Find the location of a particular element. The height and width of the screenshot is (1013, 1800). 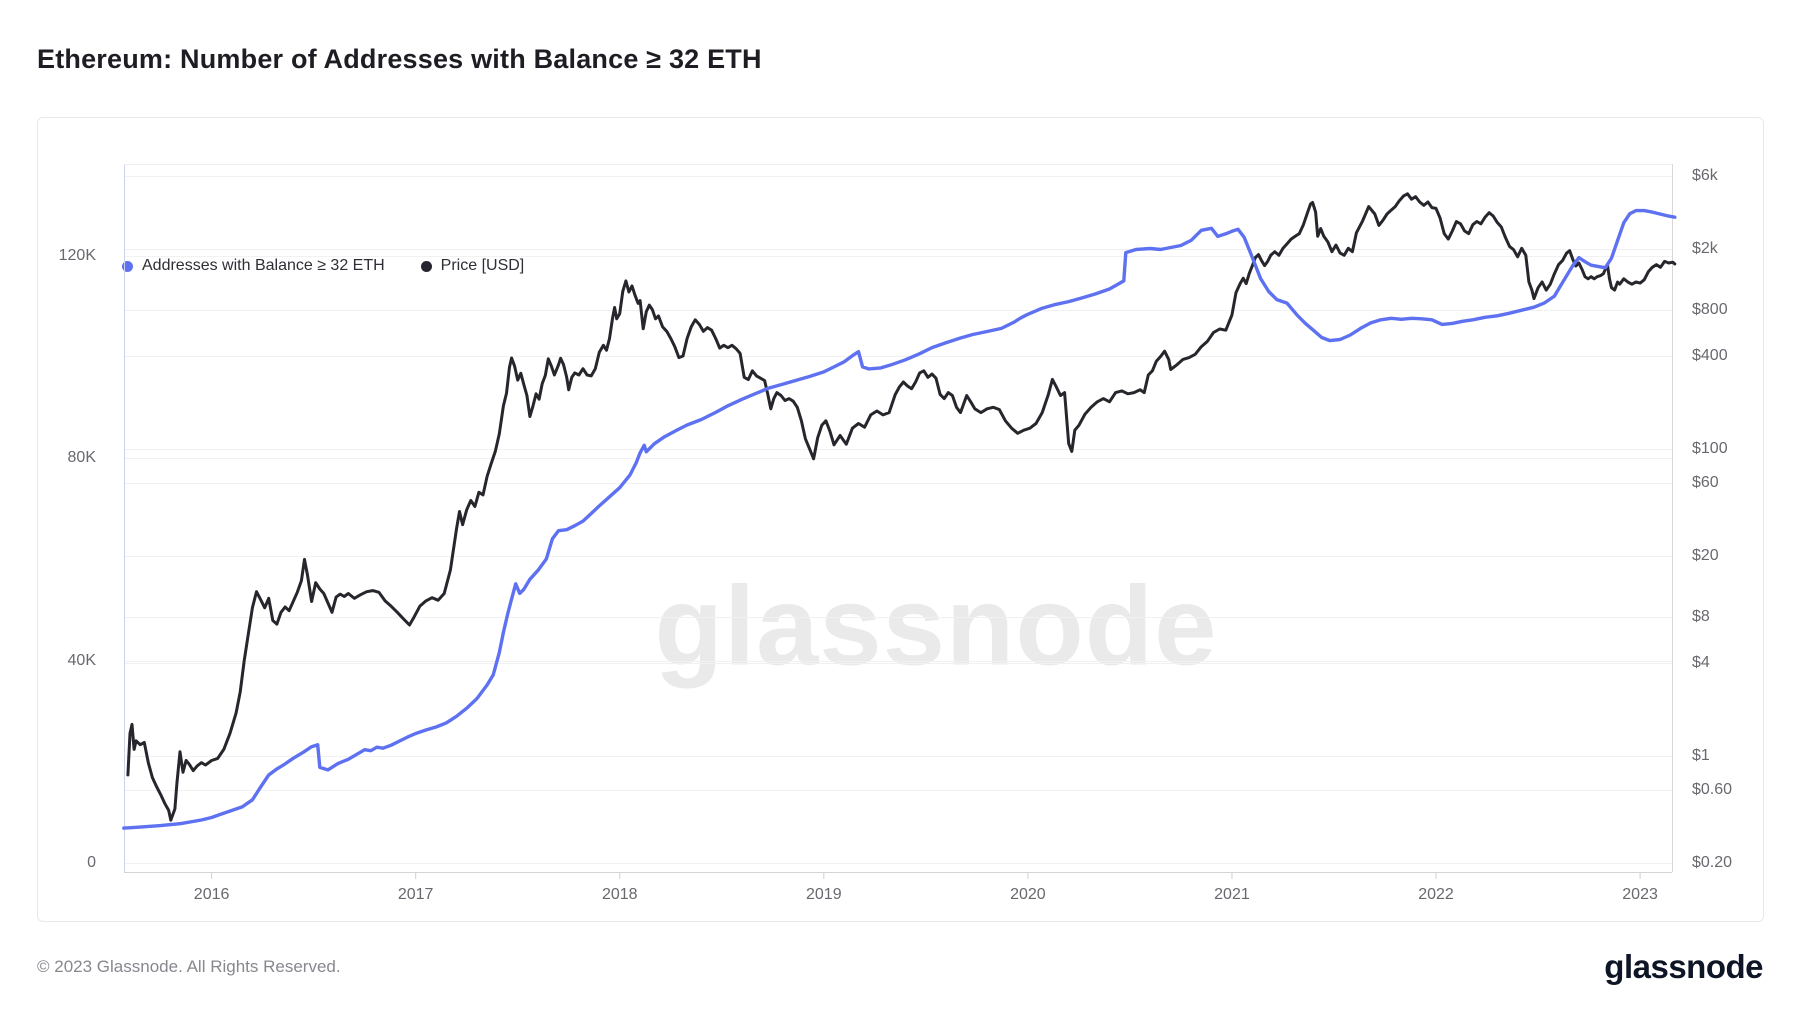

legend-item-addresses: Addresses with Balance ≥ 32 ETH is located at coordinates (253, 266).